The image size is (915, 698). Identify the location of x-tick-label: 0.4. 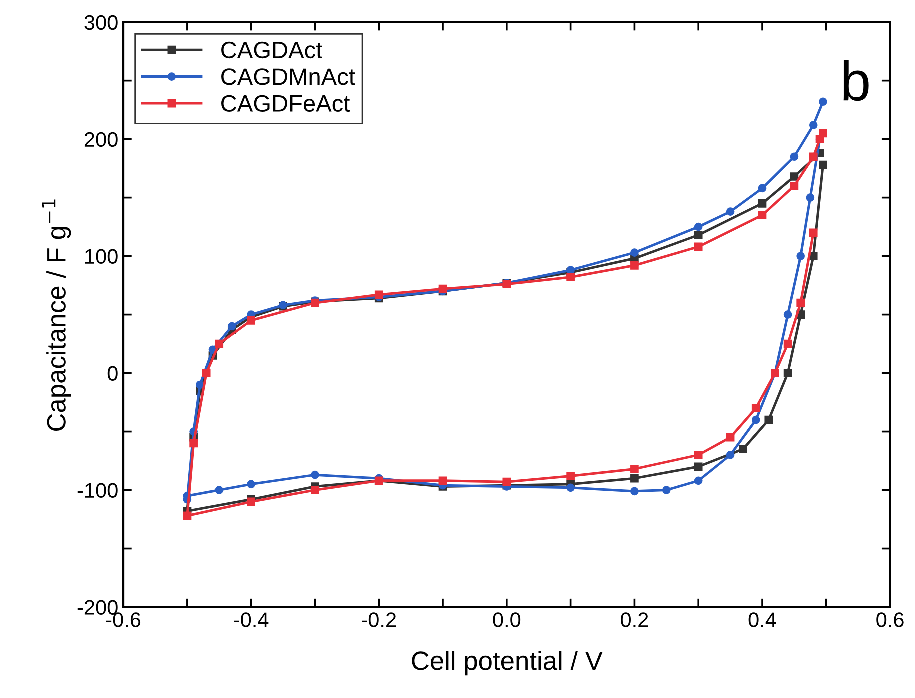
(762, 620).